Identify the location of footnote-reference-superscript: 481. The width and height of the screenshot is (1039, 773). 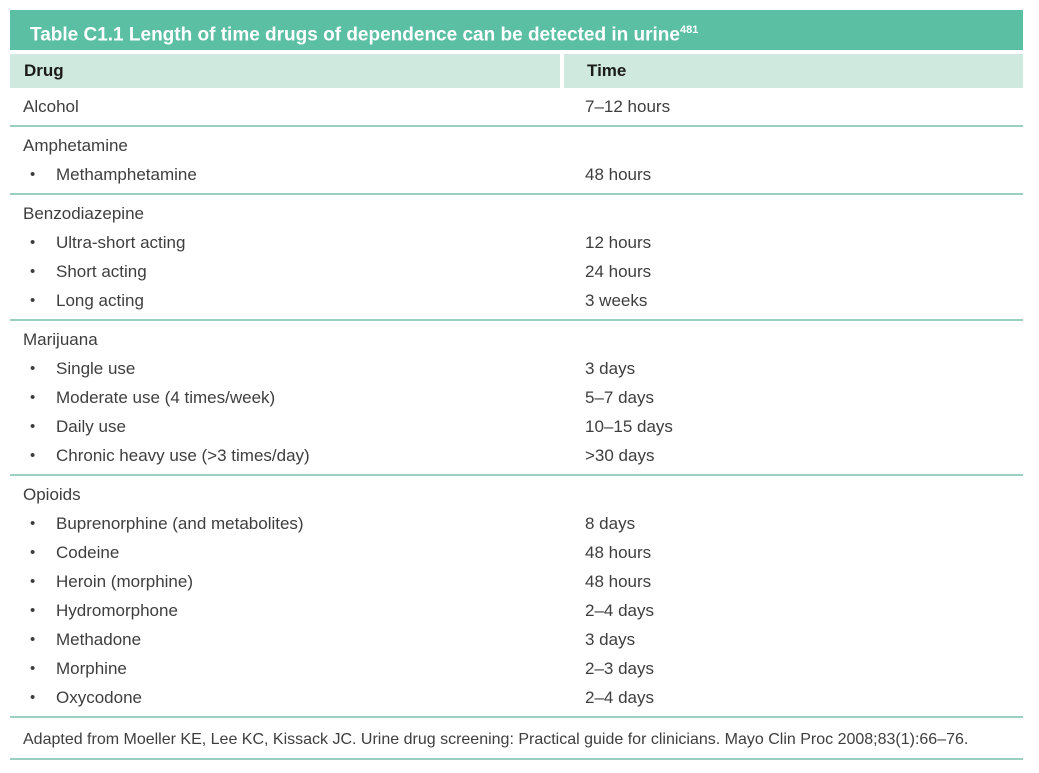
(689, 30).